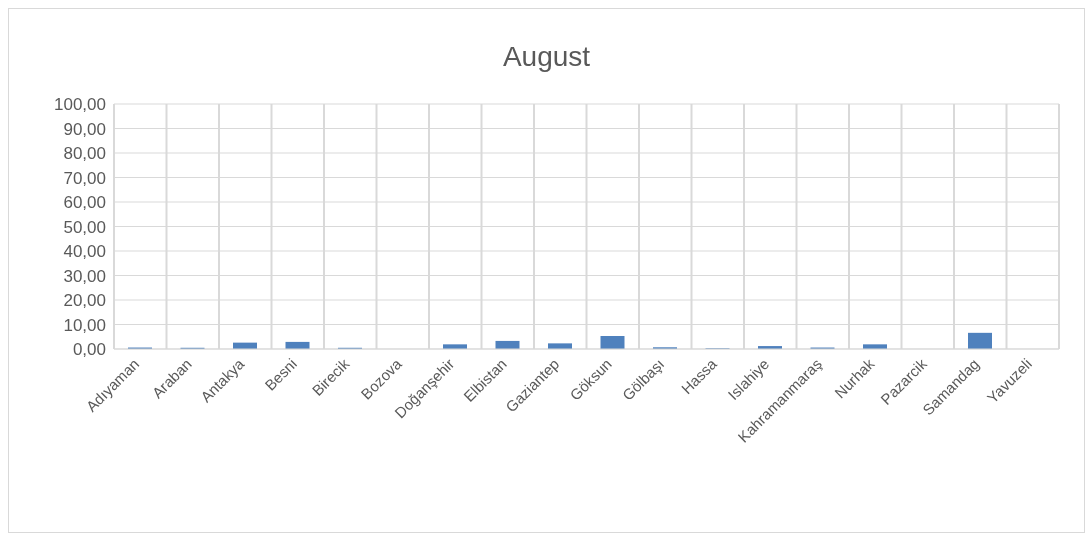 This screenshot has height=539, width=1091. I want to click on y-tick-label: 50,00, so click(84, 227).